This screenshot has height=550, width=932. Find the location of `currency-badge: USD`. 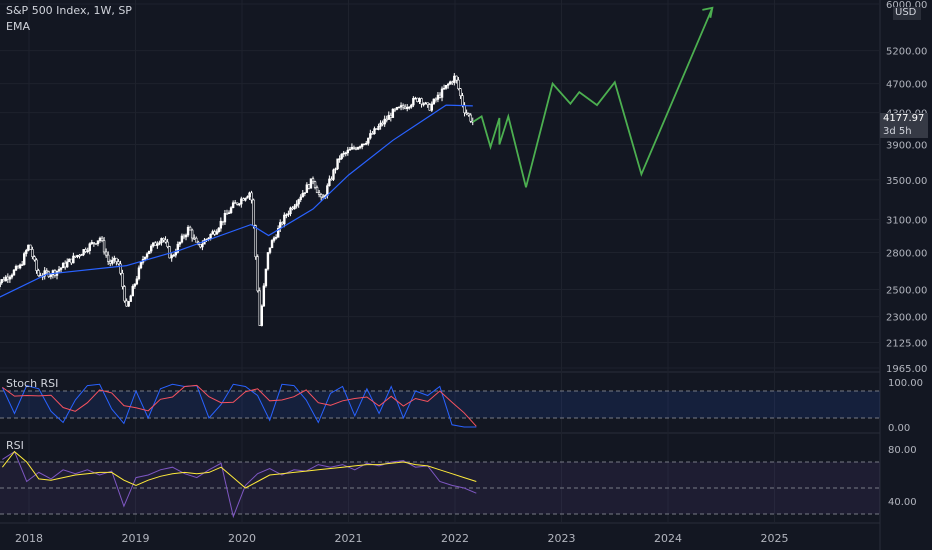

currency-badge: USD is located at coordinates (907, 13).